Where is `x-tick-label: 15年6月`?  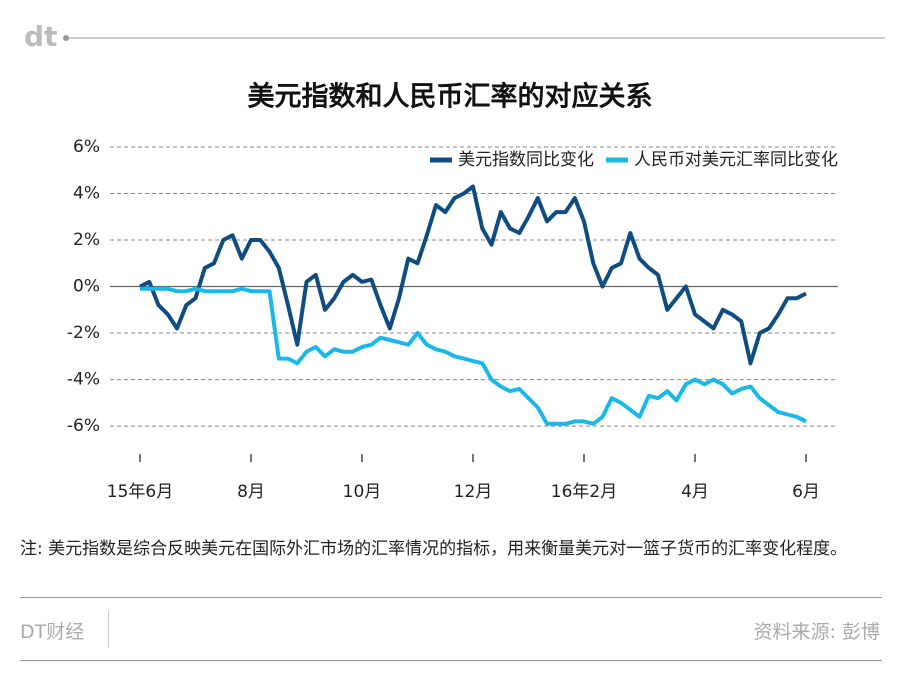
x-tick-label: 15年6月 is located at coordinates (140, 492).